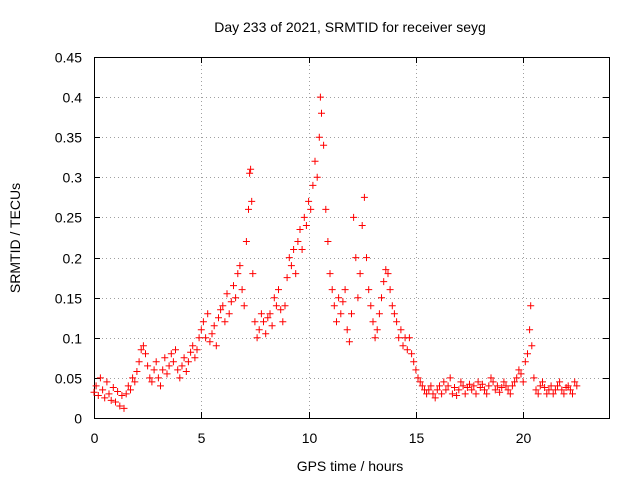 The image size is (640, 480). Describe the element at coordinates (73, 259) in the screenshot. I see `y-tick-label: 0.2` at that location.